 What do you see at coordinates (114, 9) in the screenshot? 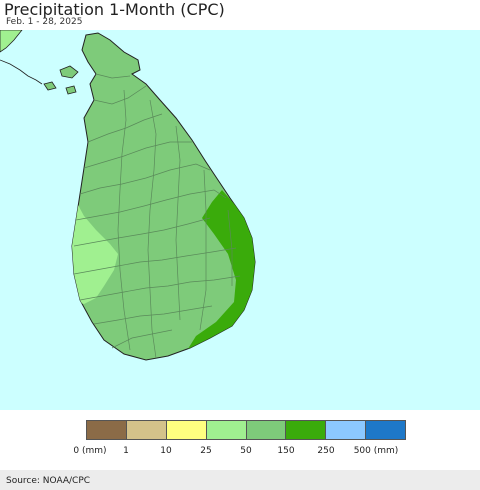
I see `map-title: Precipitation 1-Month (CPC)` at bounding box center [114, 9].